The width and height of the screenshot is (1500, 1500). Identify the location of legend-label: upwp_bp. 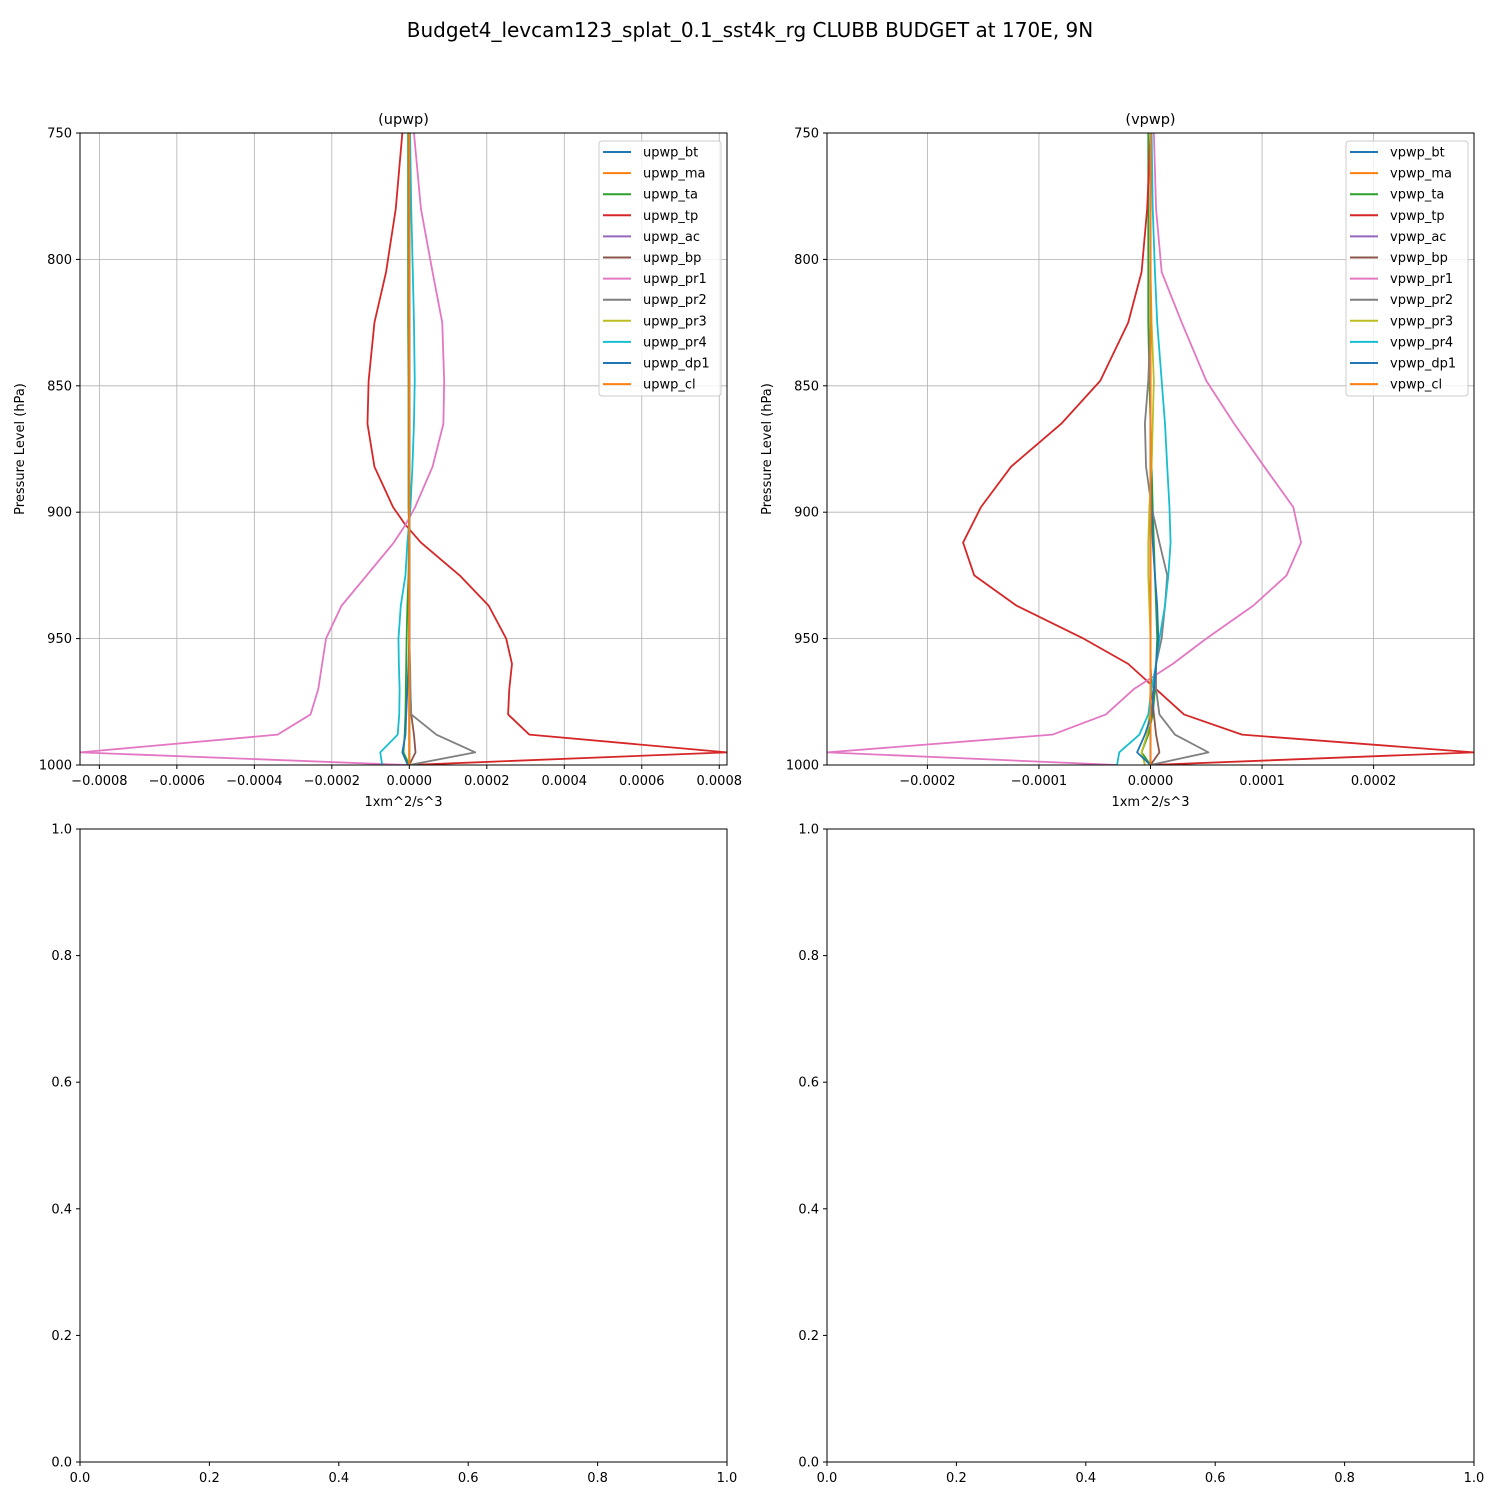
(672, 258).